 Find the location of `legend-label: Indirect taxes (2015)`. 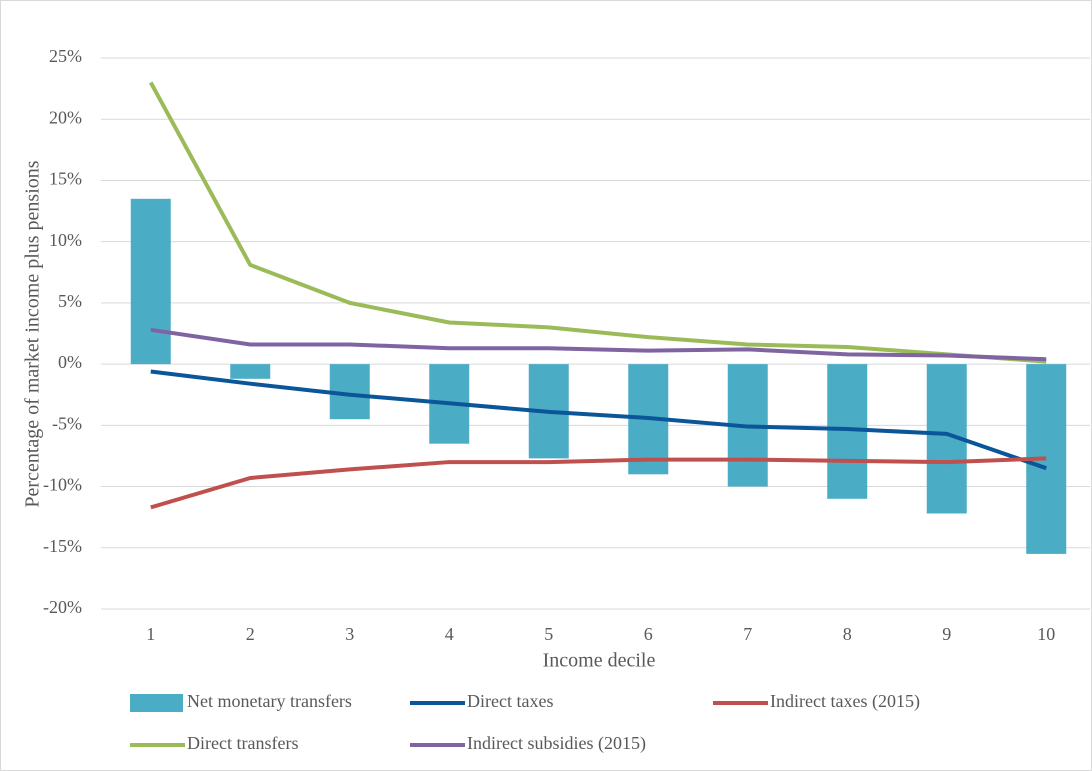

legend-label: Indirect taxes (2015) is located at coordinates (845, 701).